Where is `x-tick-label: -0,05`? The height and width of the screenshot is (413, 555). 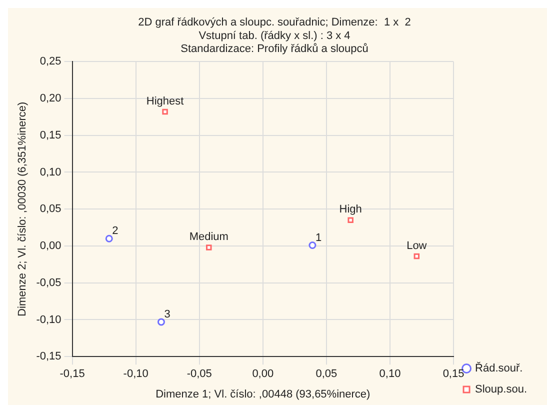 x-tick-label: -0,05 is located at coordinates (199, 374).